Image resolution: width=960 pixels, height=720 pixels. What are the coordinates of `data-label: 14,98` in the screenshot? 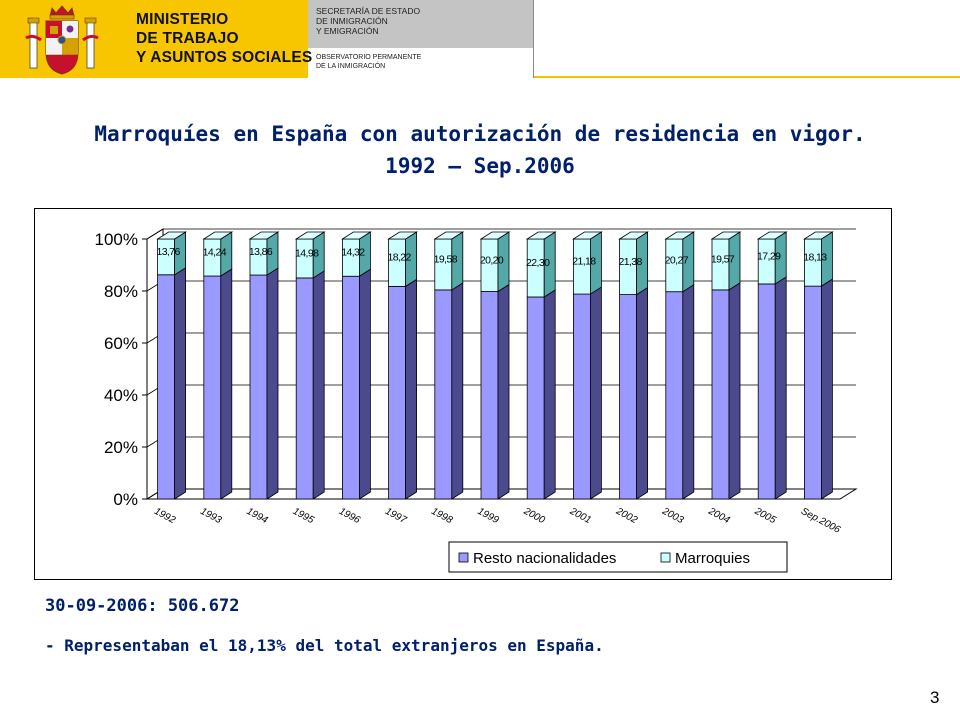 It's located at (307, 253).